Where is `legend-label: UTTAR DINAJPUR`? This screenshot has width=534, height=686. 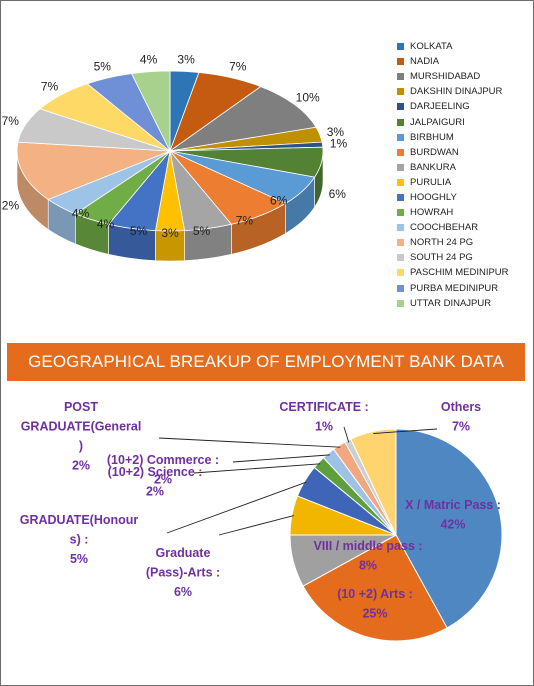
legend-label: UTTAR DINAJPUR is located at coordinates (451, 303).